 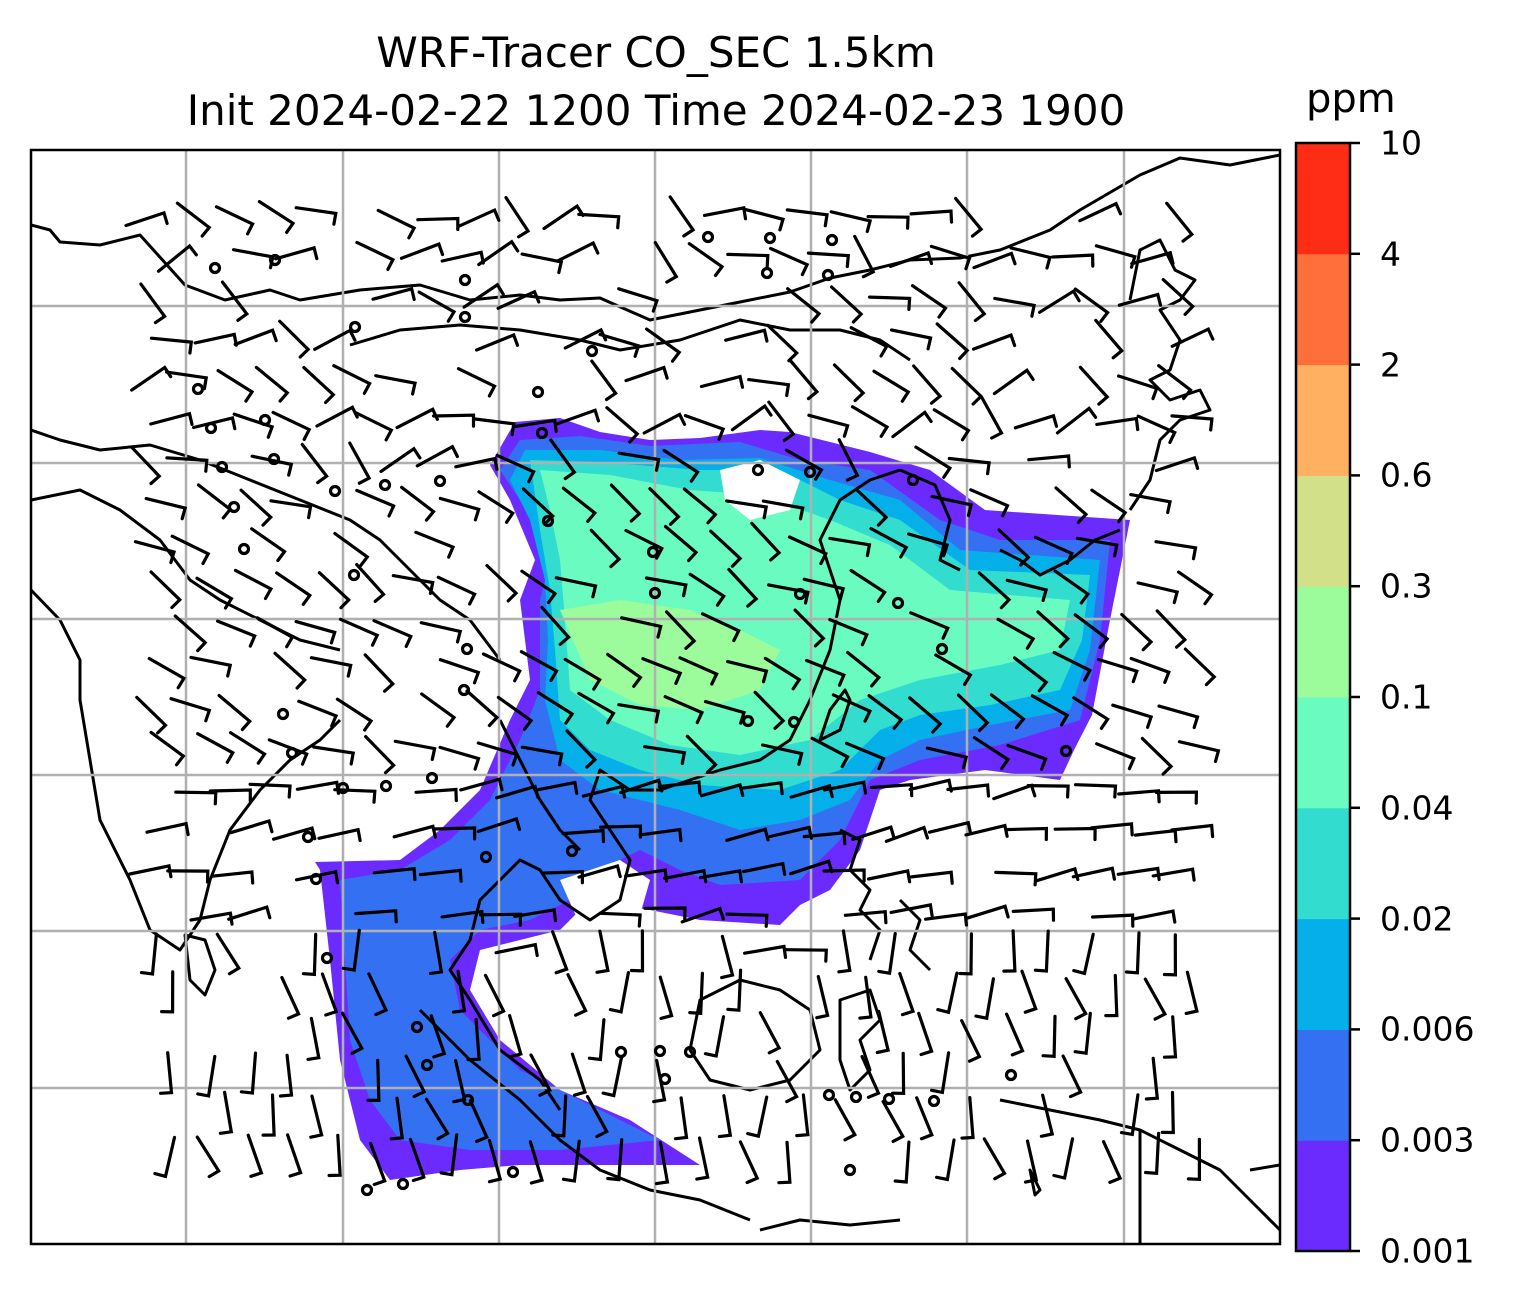 I want to click on colorbar-tick-label: 0.02, so click(x=1417, y=919).